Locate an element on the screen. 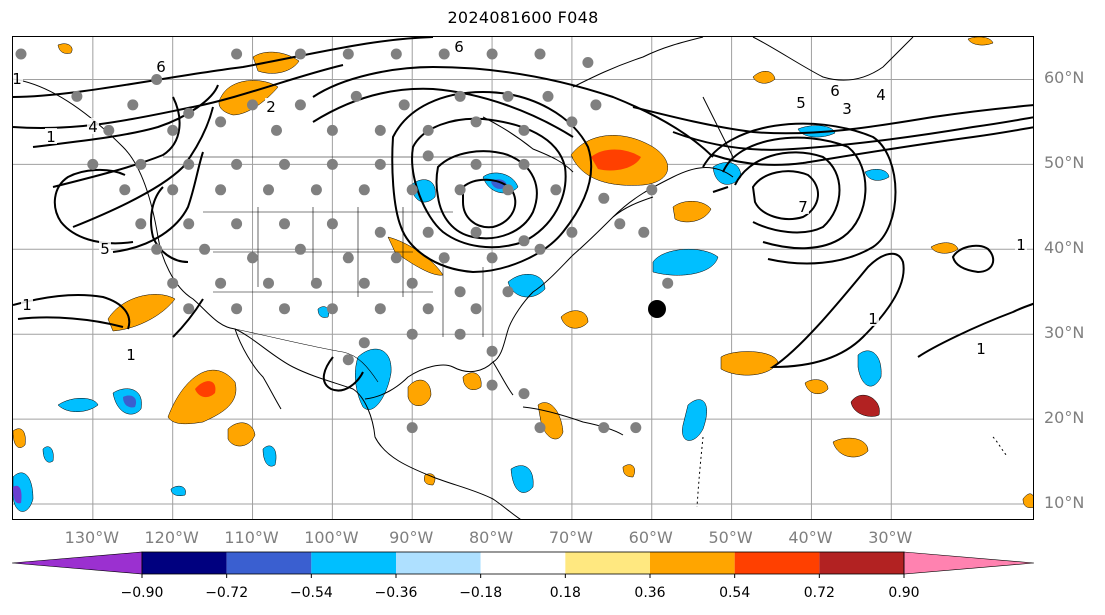 The width and height of the screenshot is (1105, 615). warm-anomaly-core is located at coordinates (205, 389).